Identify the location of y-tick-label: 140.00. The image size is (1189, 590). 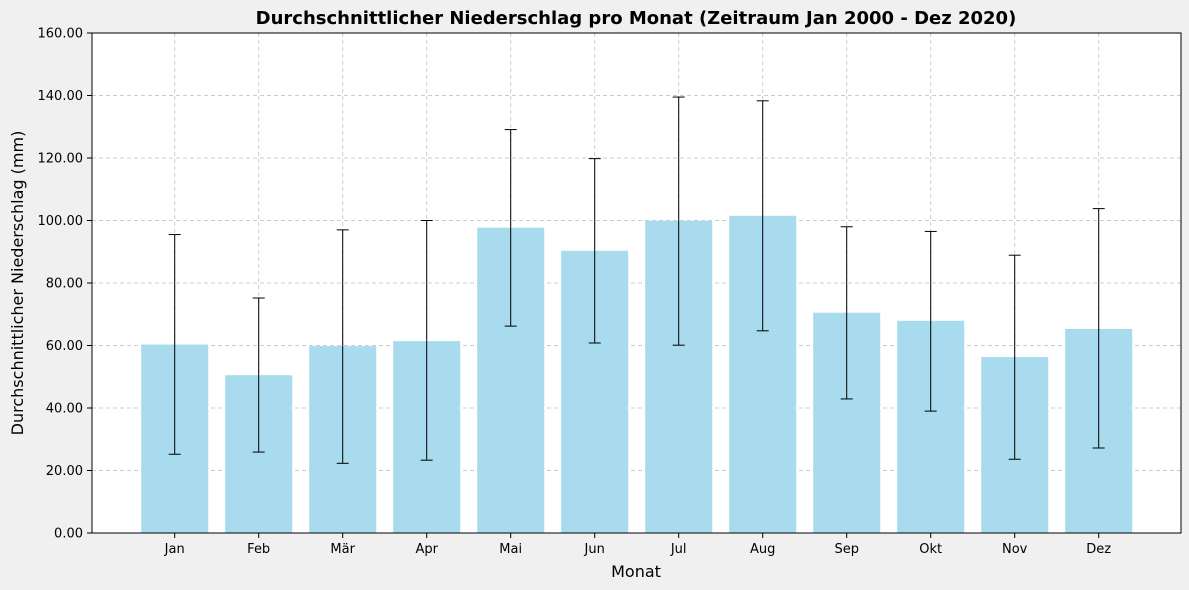
(61, 96).